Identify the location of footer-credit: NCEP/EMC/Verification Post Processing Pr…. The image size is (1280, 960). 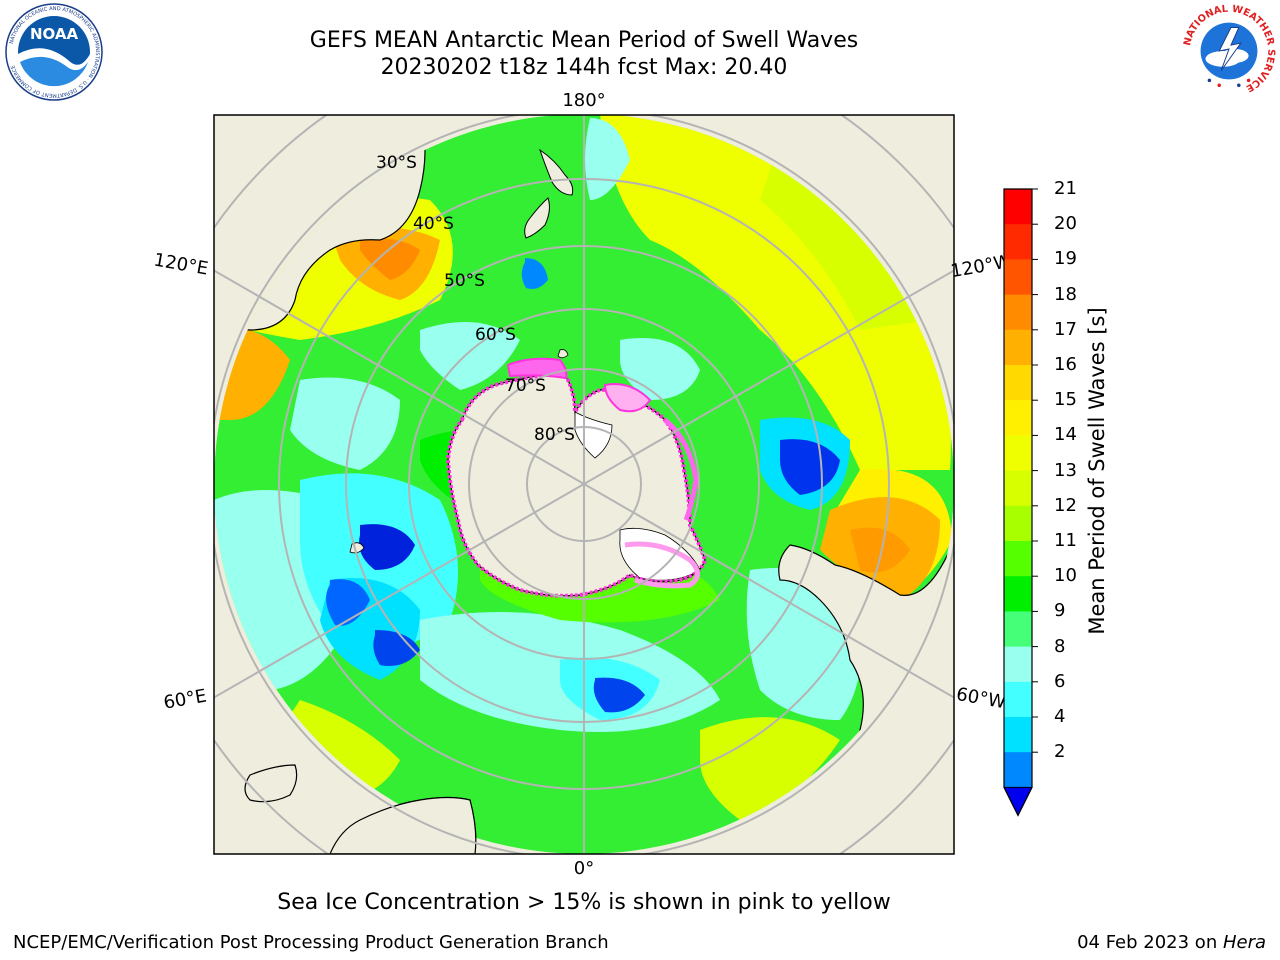
(311, 942).